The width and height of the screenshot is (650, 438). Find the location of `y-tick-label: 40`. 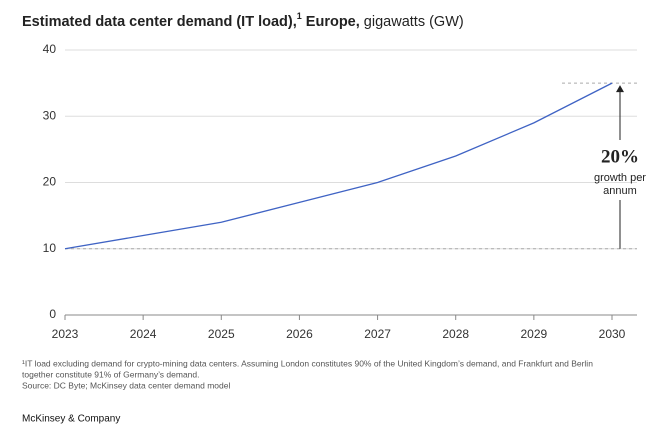

y-tick-label: 40 is located at coordinates (50, 49).